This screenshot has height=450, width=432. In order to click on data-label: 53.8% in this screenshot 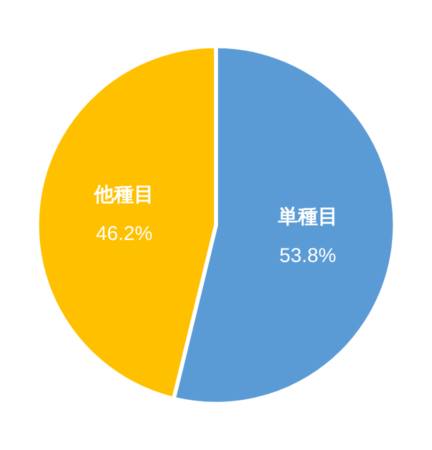, I will do `click(307, 256)`.